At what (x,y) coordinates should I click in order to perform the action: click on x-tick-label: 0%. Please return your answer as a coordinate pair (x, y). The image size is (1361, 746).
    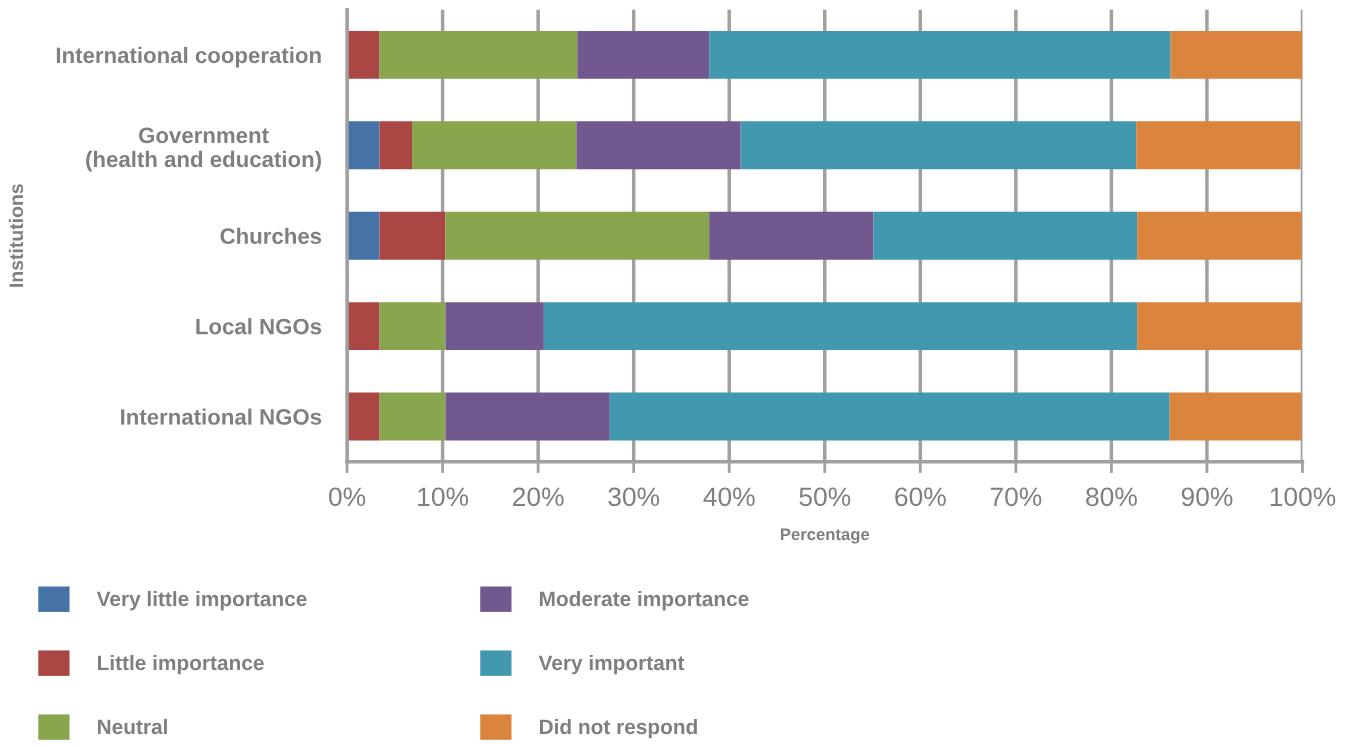
    Looking at the image, I should click on (347, 497).